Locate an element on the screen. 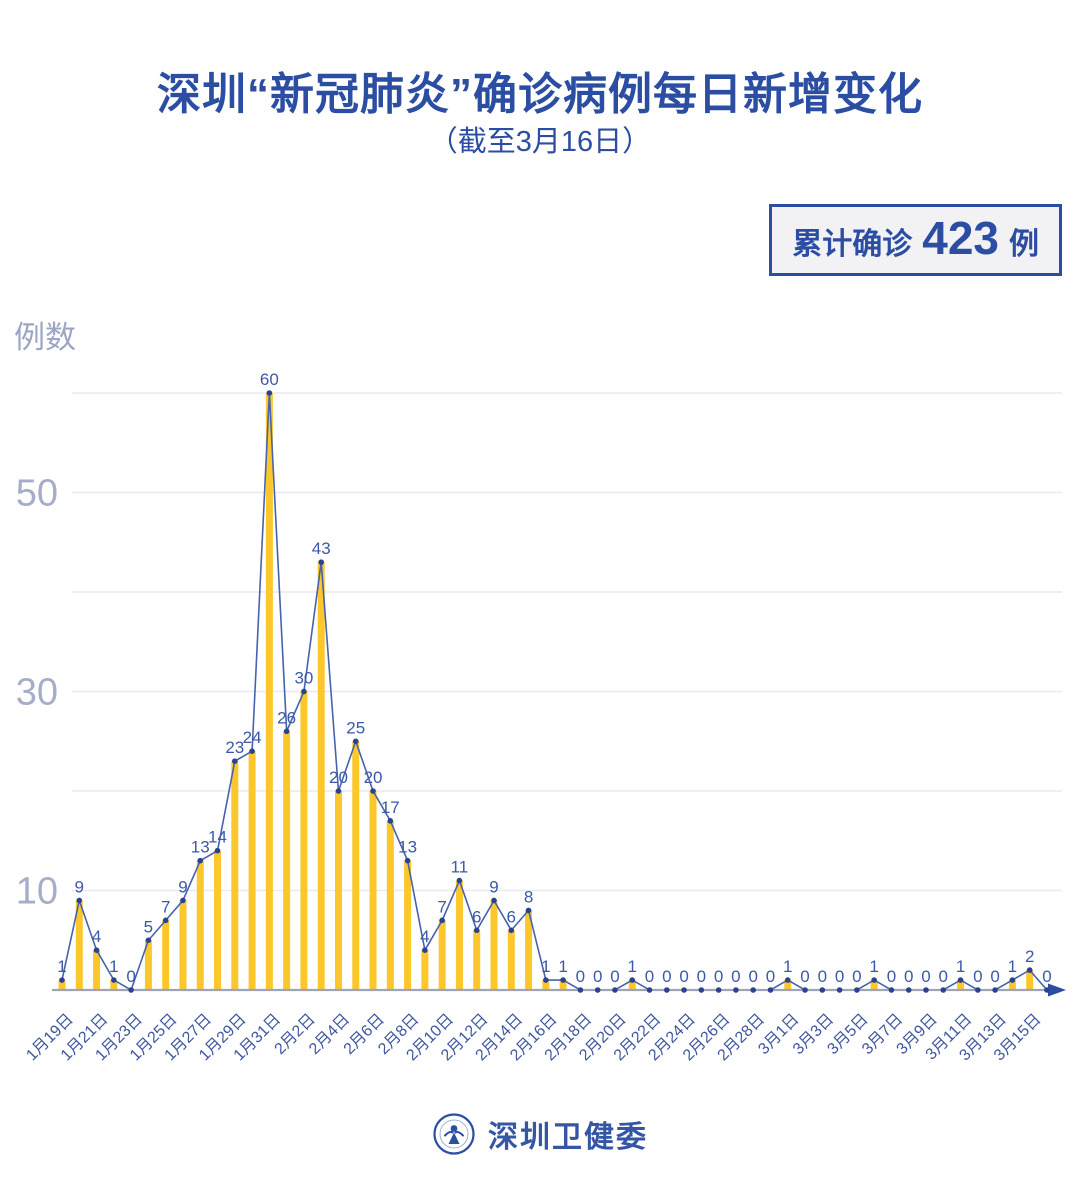  value-label: 25 is located at coordinates (355, 727).